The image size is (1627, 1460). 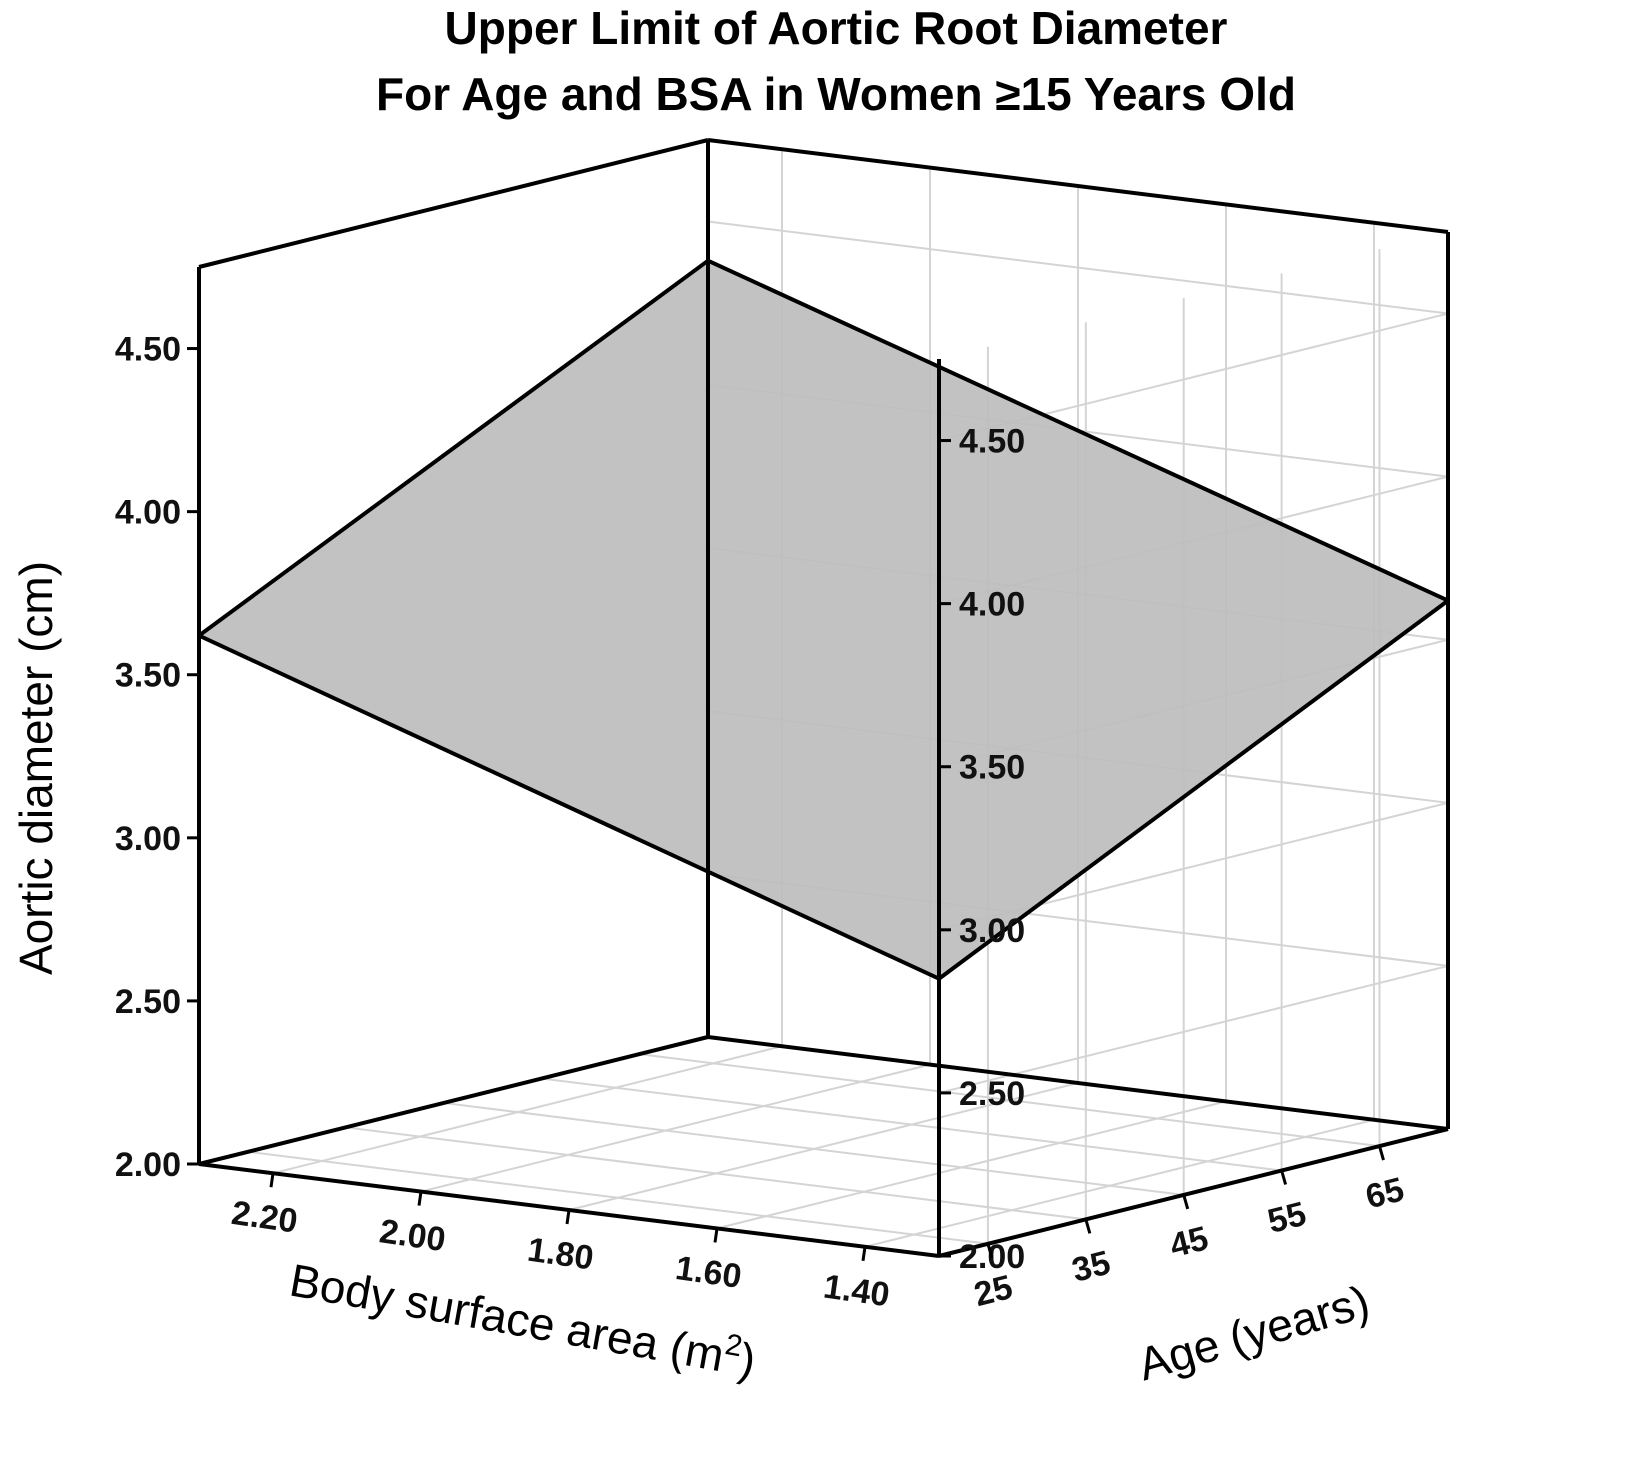 I want to click on chart-title: Upper Limit of Aortic Root Diameter, so click(x=836, y=28).